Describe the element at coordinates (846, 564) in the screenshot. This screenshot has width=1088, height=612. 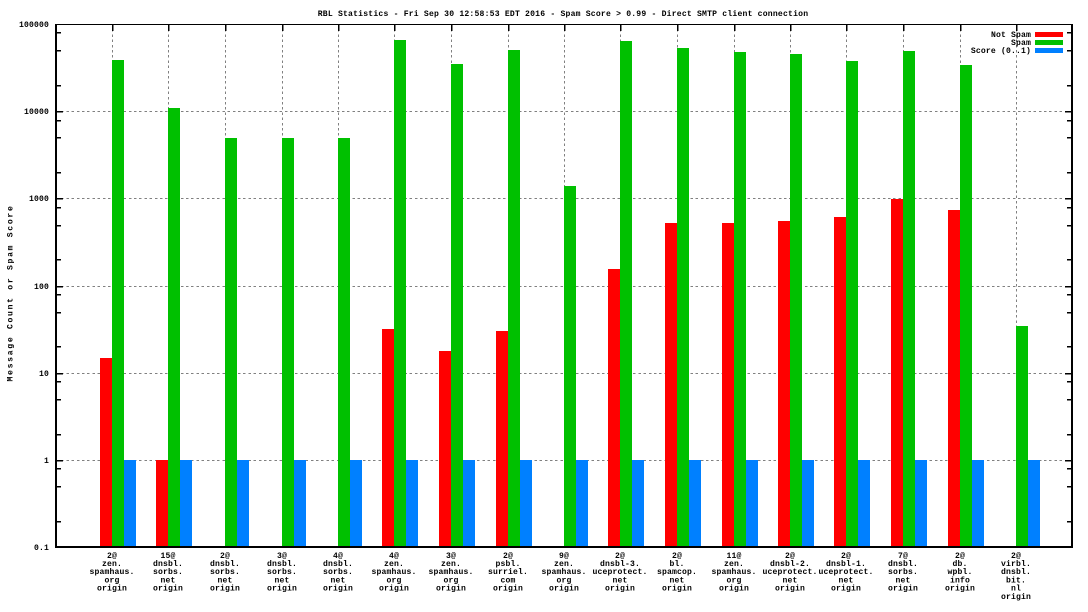
I see `svg-text: dnsbl-1.` at that location.